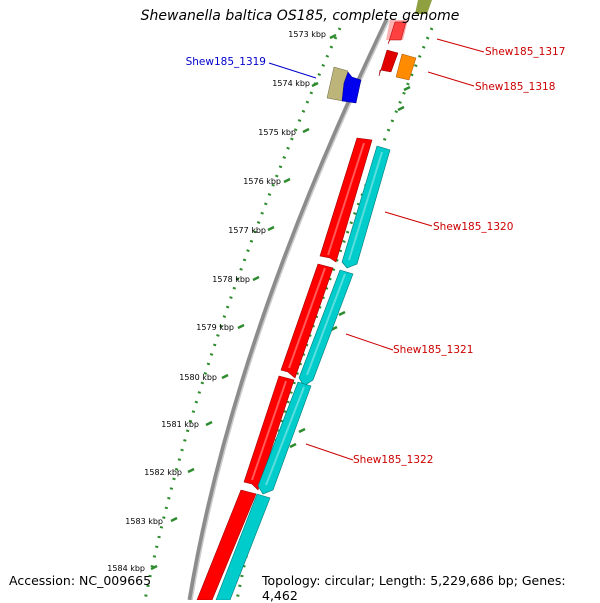  I want to click on kbp-label: 1578 kbp, so click(231, 279).